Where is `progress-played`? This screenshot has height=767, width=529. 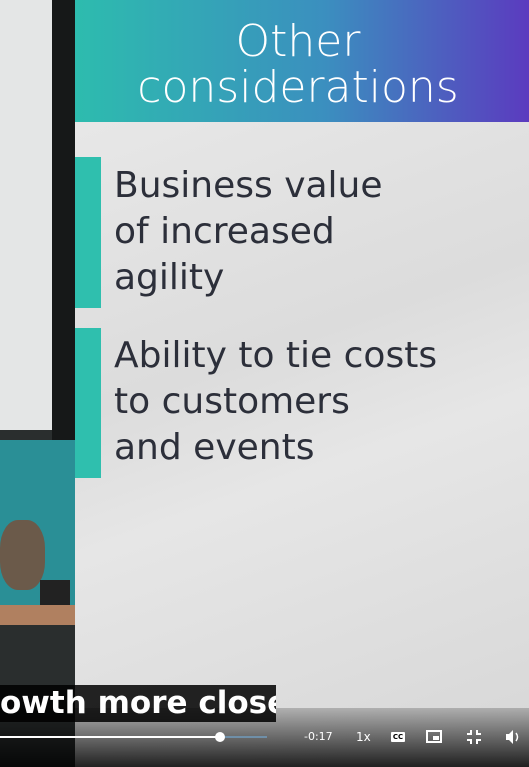 progress-played is located at coordinates (110, 737).